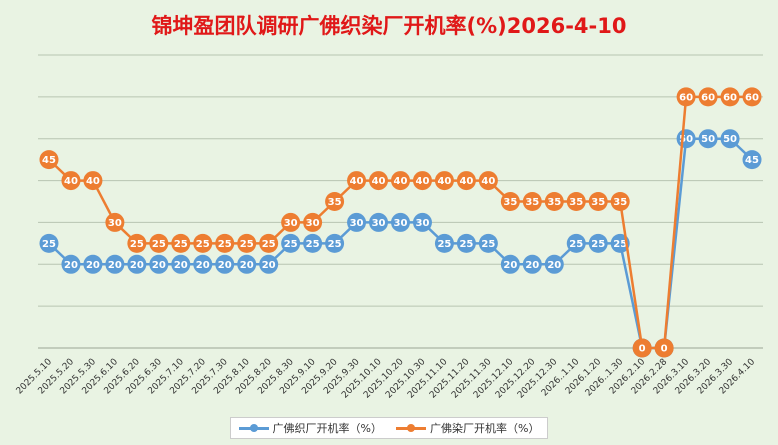 Image resolution: width=778 pixels, height=445 pixels. Describe the element at coordinates (389, 428) in the screenshot. I see `legend: 广佛织厂开机率（%） 广佛染厂开机率（%）` at that location.